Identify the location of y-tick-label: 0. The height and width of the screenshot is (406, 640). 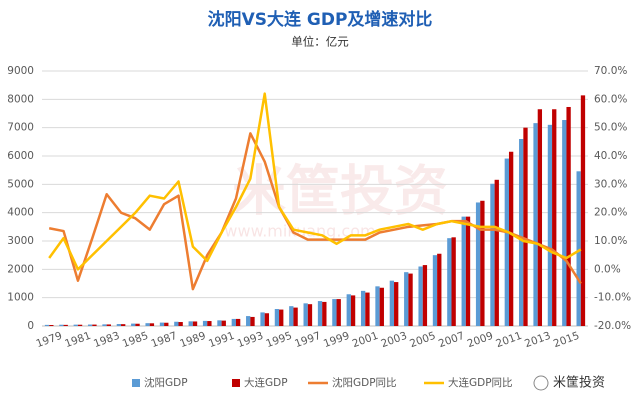
(30, 326).